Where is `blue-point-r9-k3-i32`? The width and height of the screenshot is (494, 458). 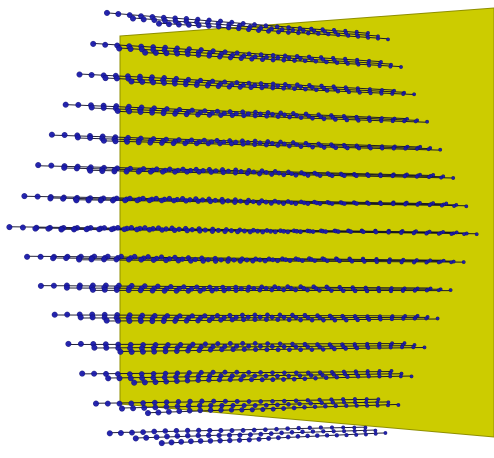
blue-point-r9-k3-i32 is located at coordinates (463, 262).